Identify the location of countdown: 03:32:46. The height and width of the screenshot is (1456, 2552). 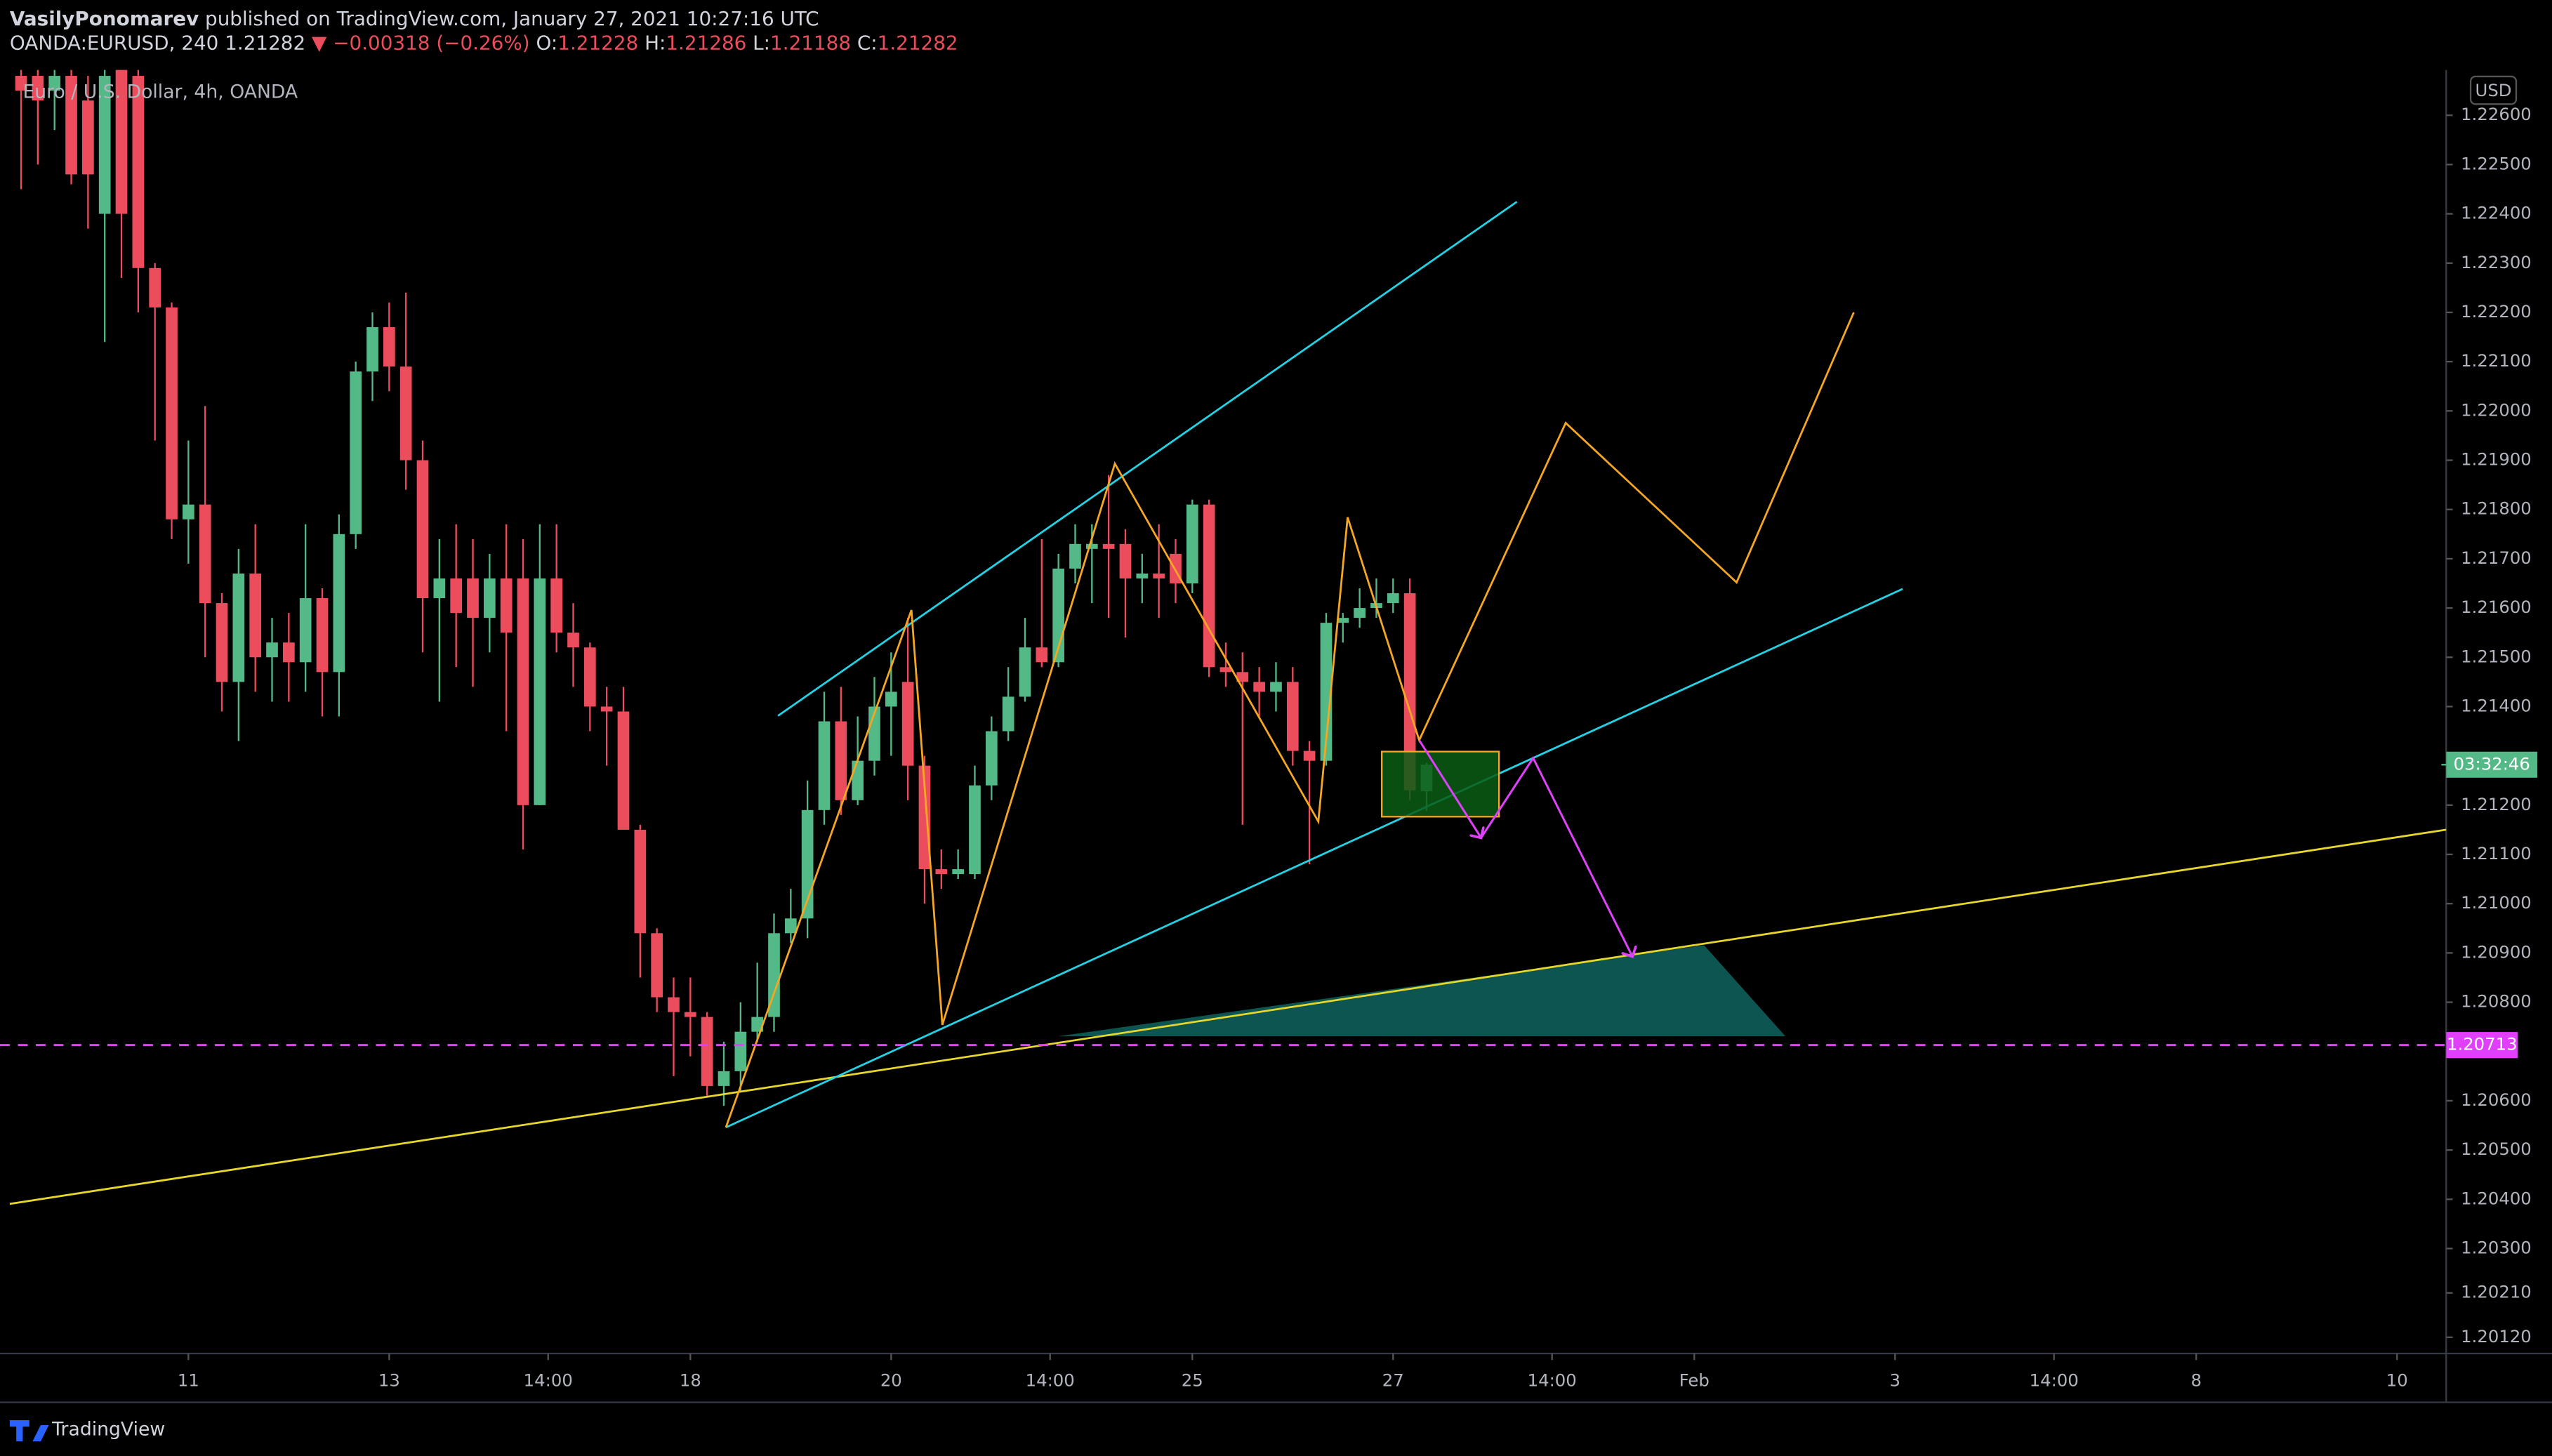
(2492, 764).